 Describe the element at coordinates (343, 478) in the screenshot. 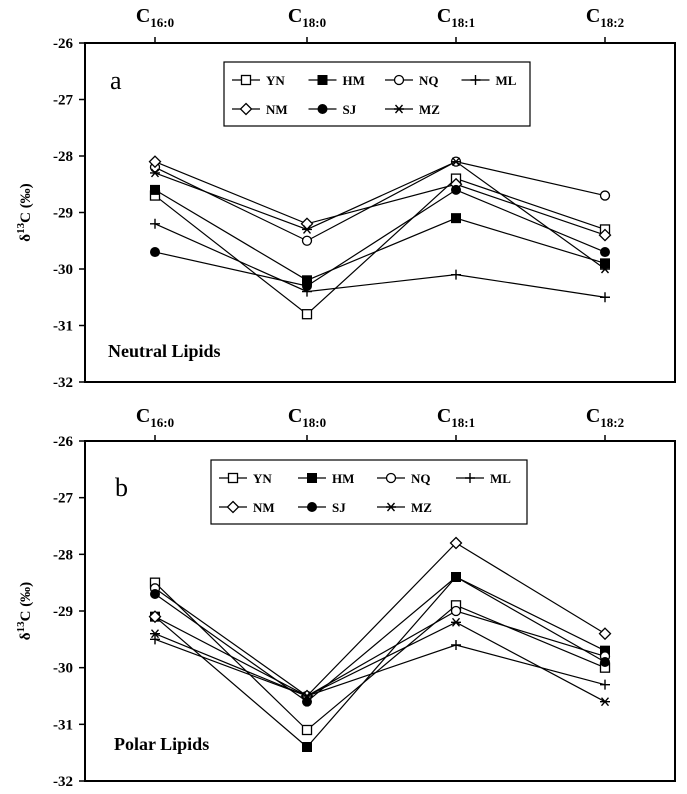

I see `legend-label-hm: HM` at that location.